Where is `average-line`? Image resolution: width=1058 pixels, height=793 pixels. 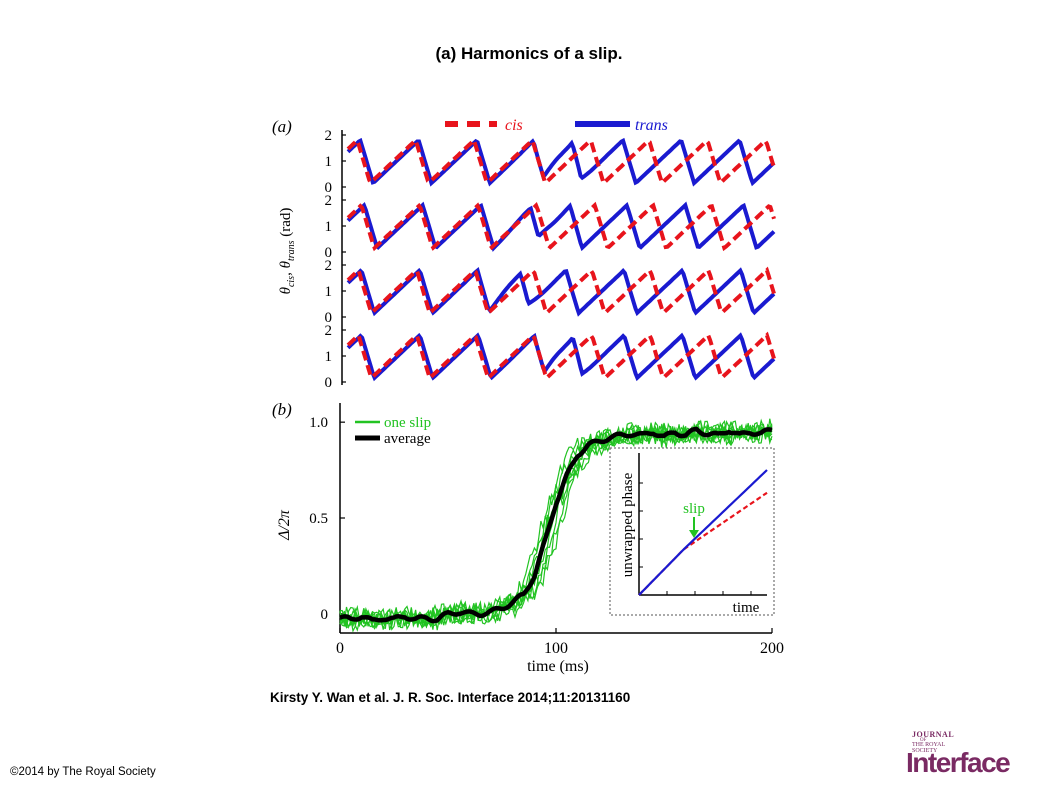
average-line is located at coordinates (556, 525).